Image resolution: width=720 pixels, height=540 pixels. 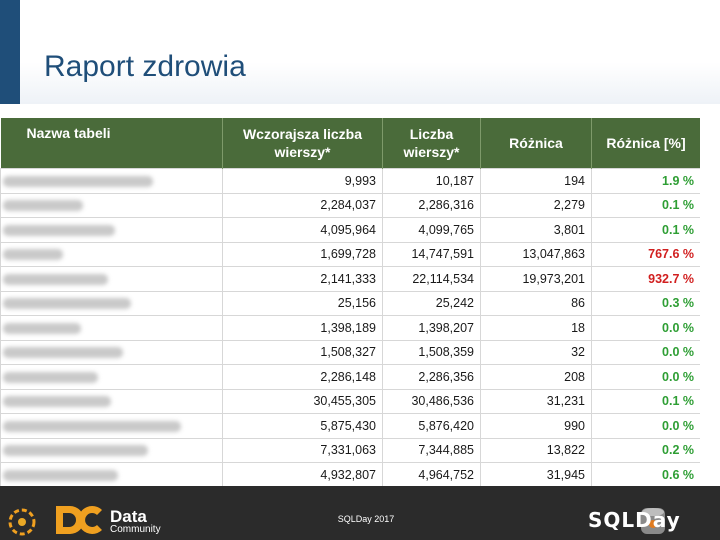 What do you see at coordinates (431, 377) in the screenshot?
I see `current-rows-cell: 2,286,356` at bounding box center [431, 377].